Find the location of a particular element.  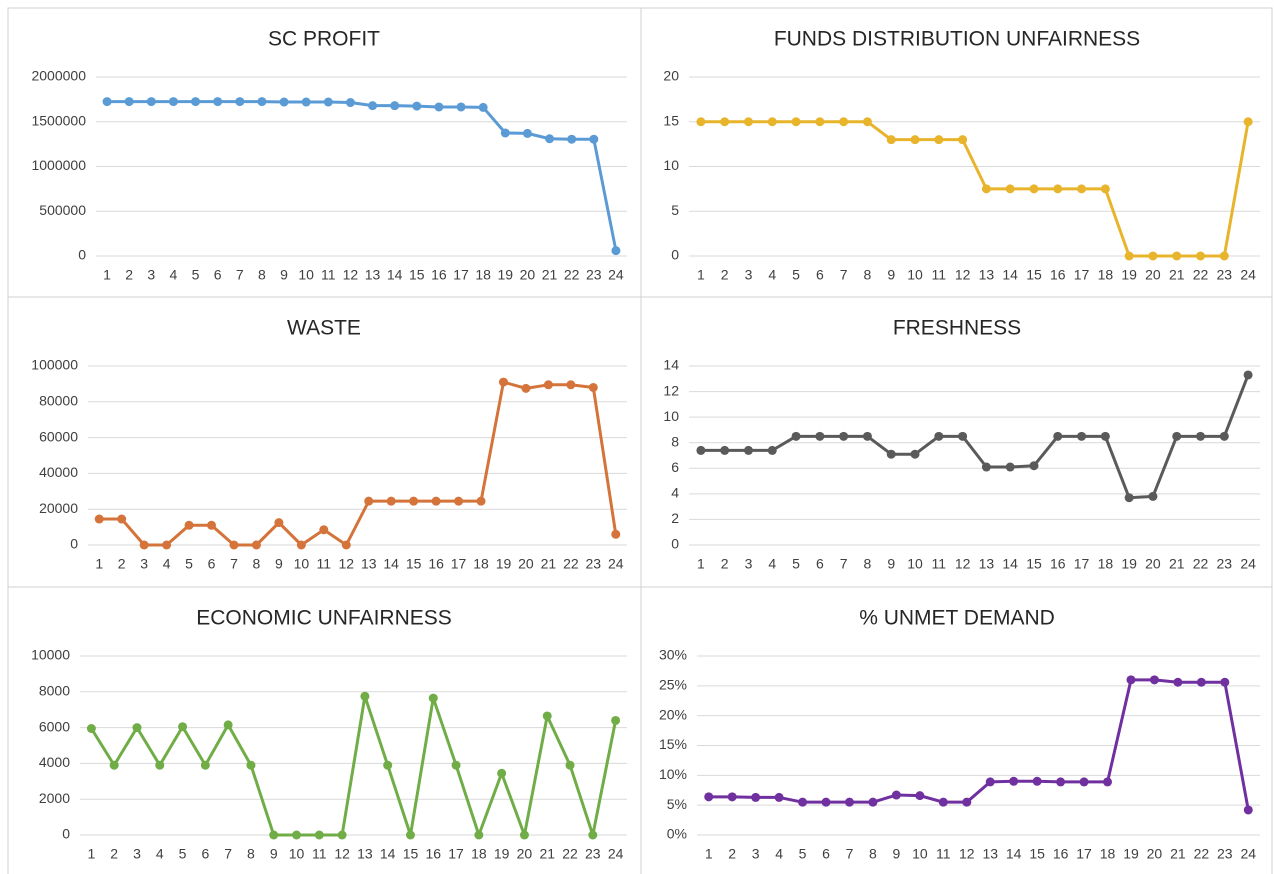

y-tick-label: 500000 is located at coordinates (62, 210).